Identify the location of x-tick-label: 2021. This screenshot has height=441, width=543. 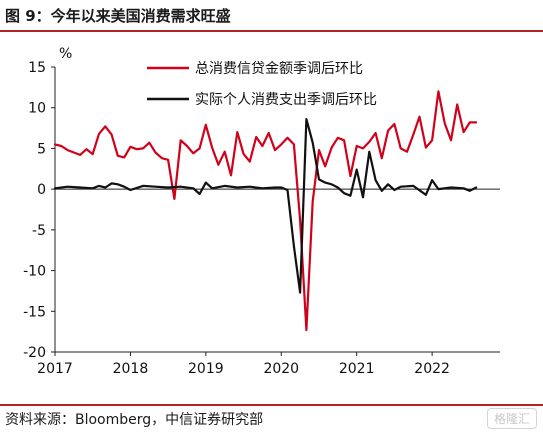
(357, 369).